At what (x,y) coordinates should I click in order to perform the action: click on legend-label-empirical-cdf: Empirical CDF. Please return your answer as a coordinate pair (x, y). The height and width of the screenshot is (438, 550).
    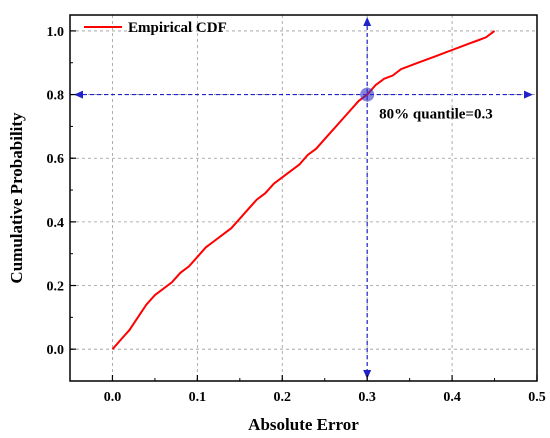
    Looking at the image, I should click on (177, 28).